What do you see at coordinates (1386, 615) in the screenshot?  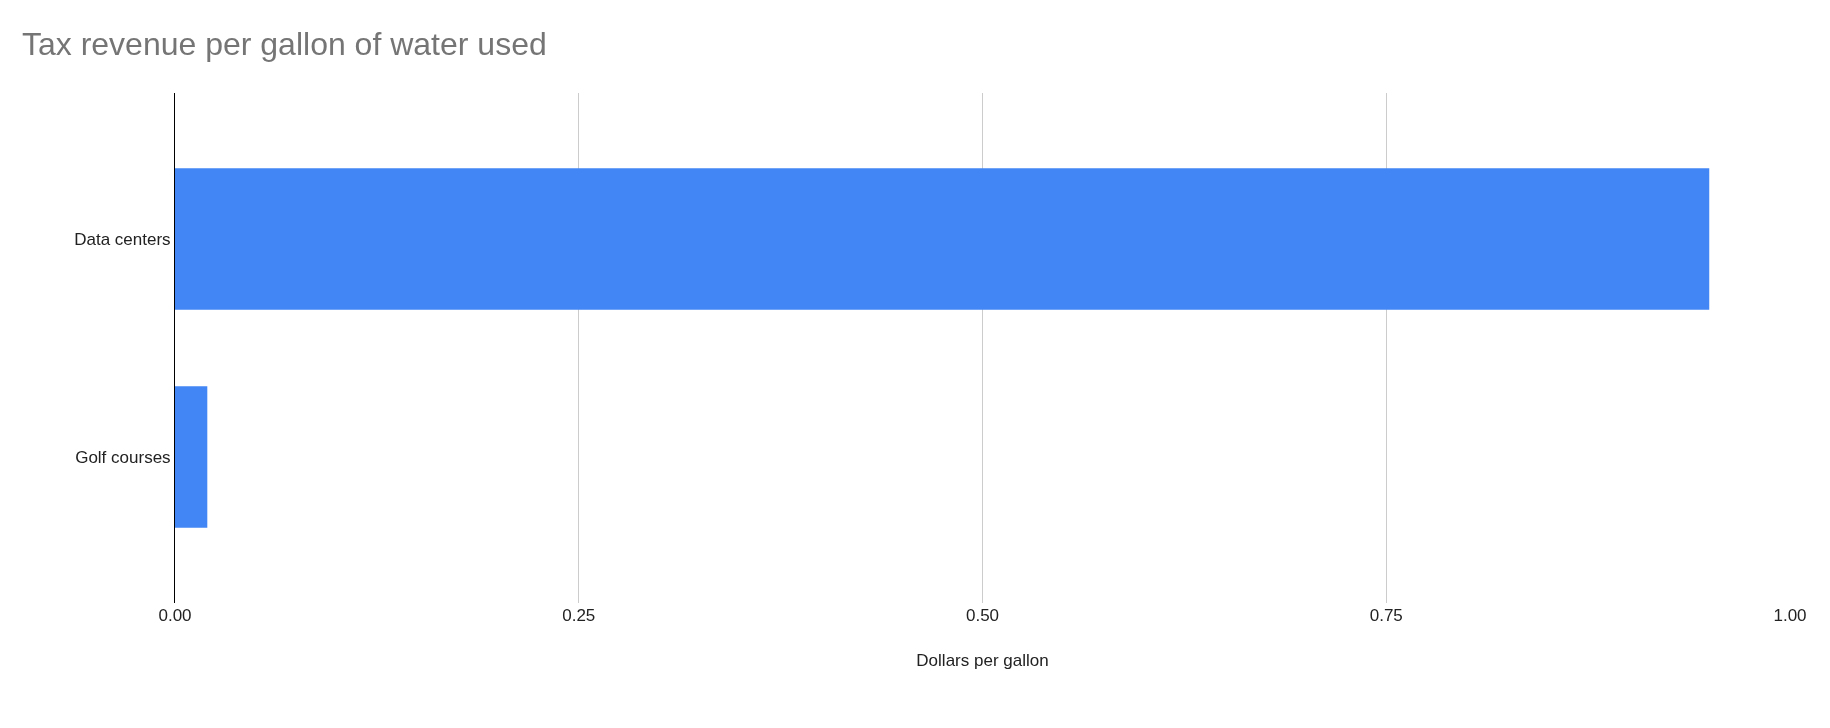 I see `x-tick-label: 0.75` at bounding box center [1386, 615].